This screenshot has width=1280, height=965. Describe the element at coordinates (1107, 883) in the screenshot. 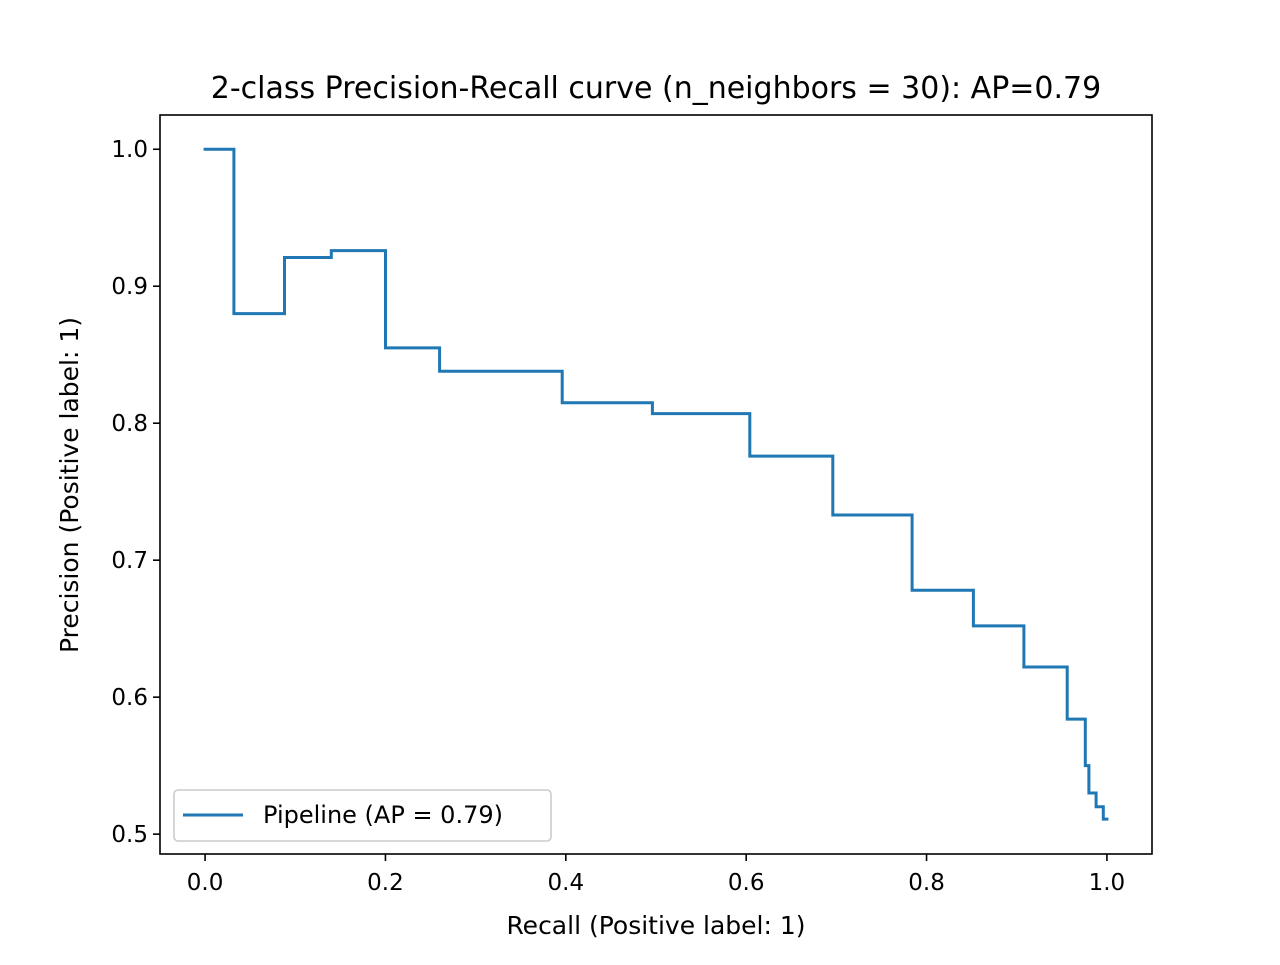

I see `x-tick-label: 1.0` at that location.